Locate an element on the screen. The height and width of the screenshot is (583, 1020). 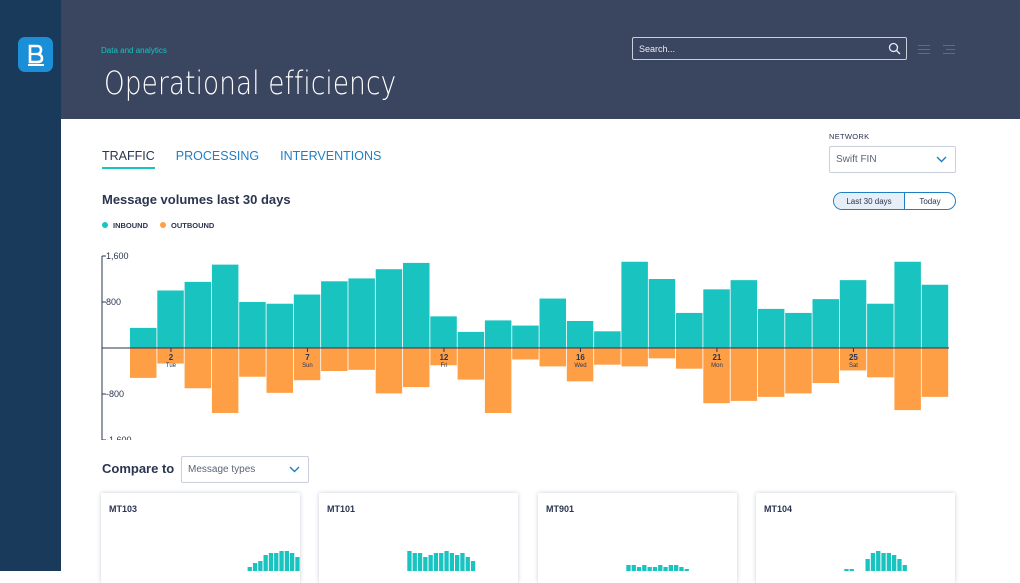
view-tabs: TRAFFIC PROCESSING INTERVENTIONS is located at coordinates (241, 159).